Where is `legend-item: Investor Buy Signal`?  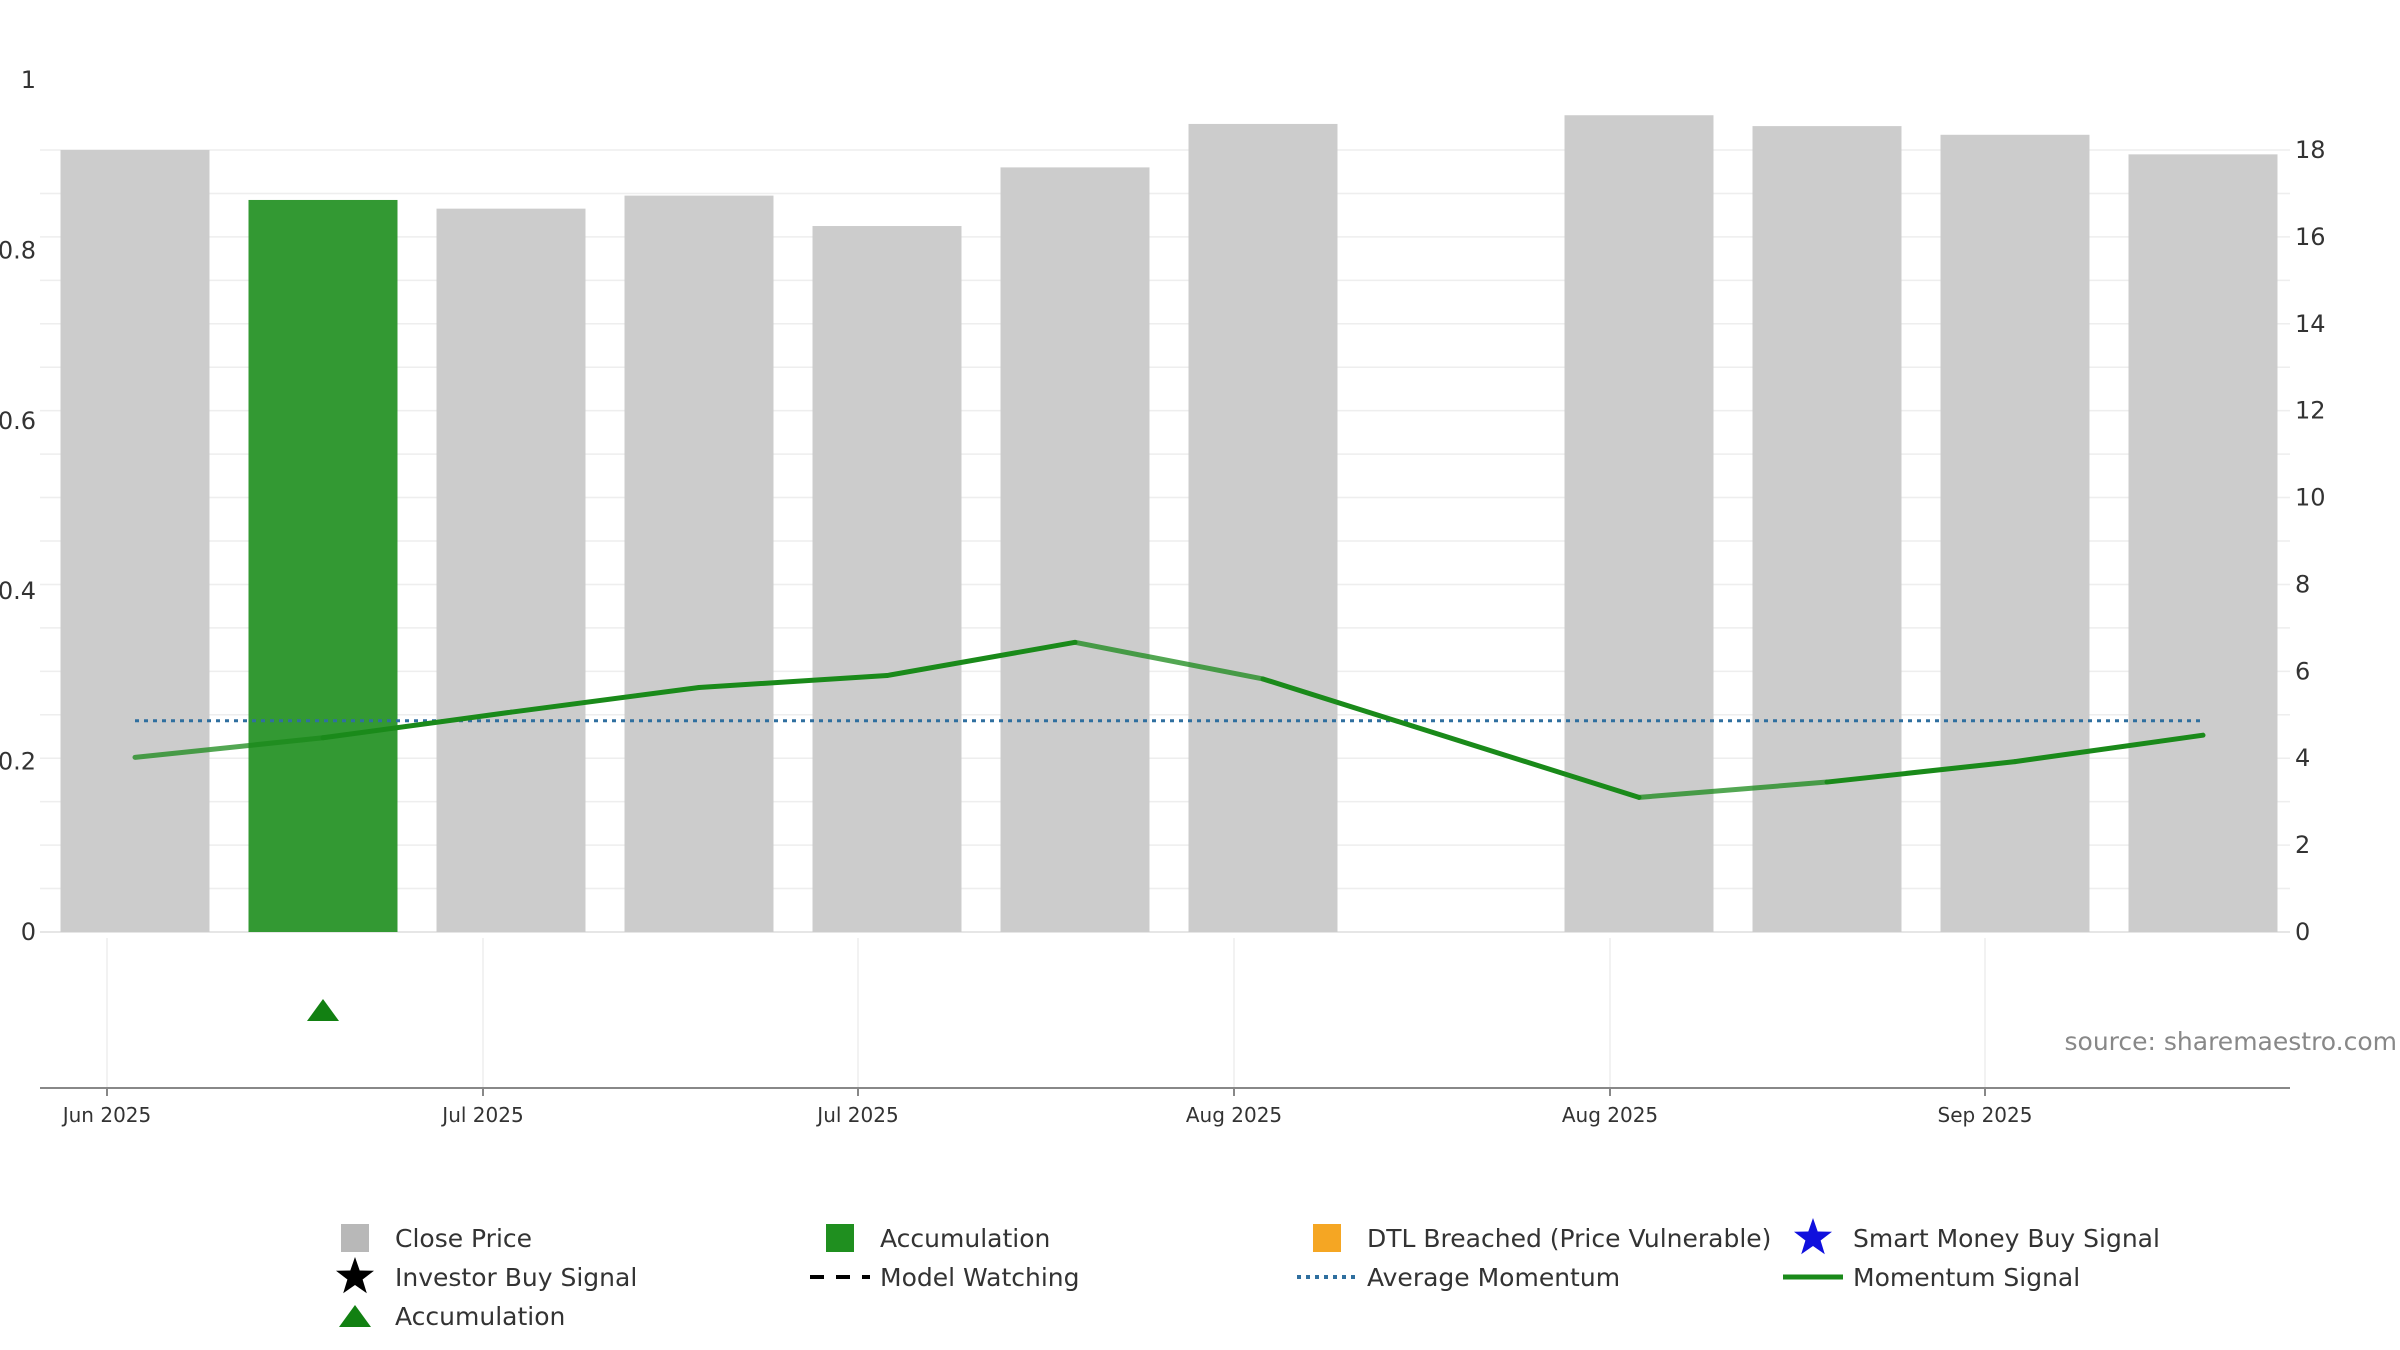 legend-item: Investor Buy Signal is located at coordinates (486, 1275).